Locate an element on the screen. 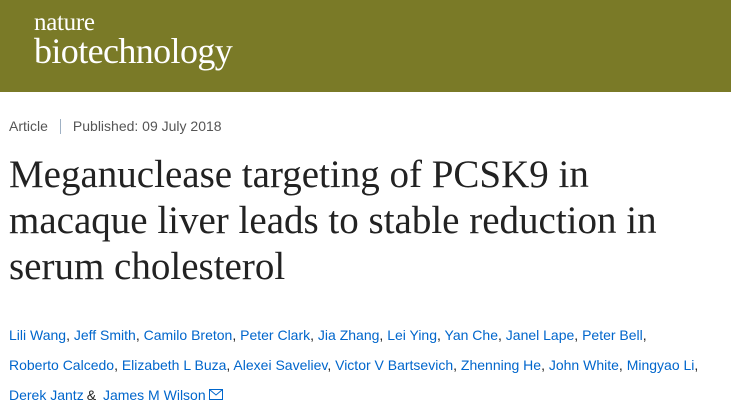 Image resolution: width=731 pixels, height=410 pixels. author: Lili Wang, is located at coordinates (39, 335).